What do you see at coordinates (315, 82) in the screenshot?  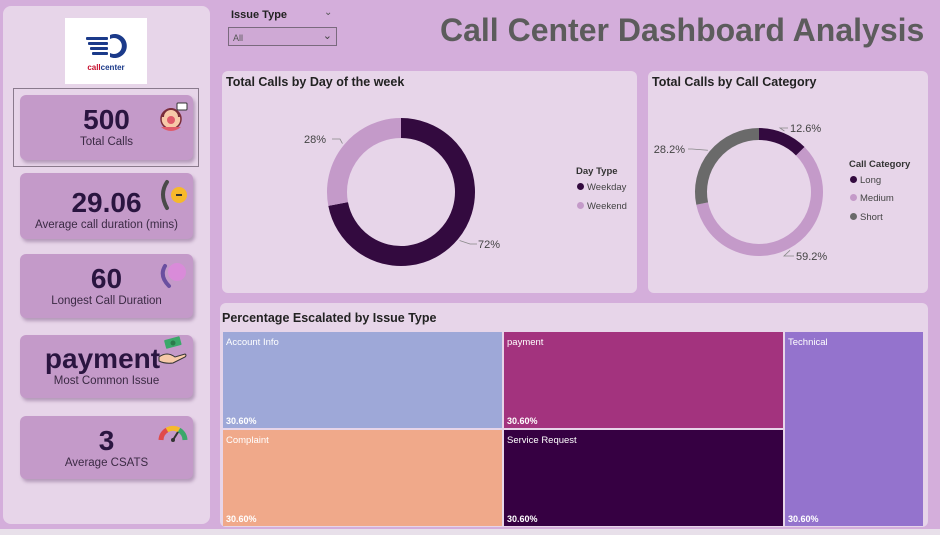 I see `chart-title: Total Calls by Day of the week` at bounding box center [315, 82].